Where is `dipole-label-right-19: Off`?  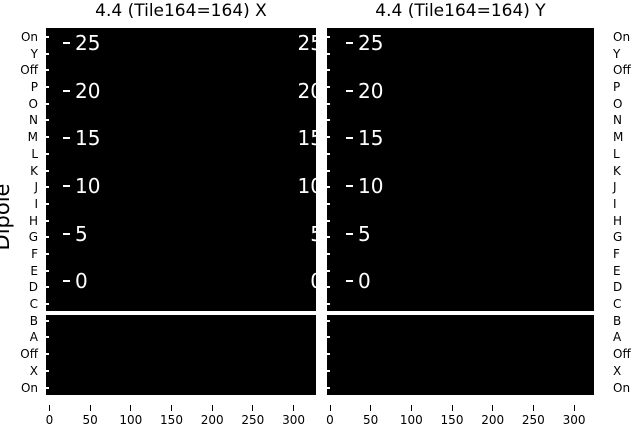
dipole-label-right-19: Off is located at coordinates (622, 354).